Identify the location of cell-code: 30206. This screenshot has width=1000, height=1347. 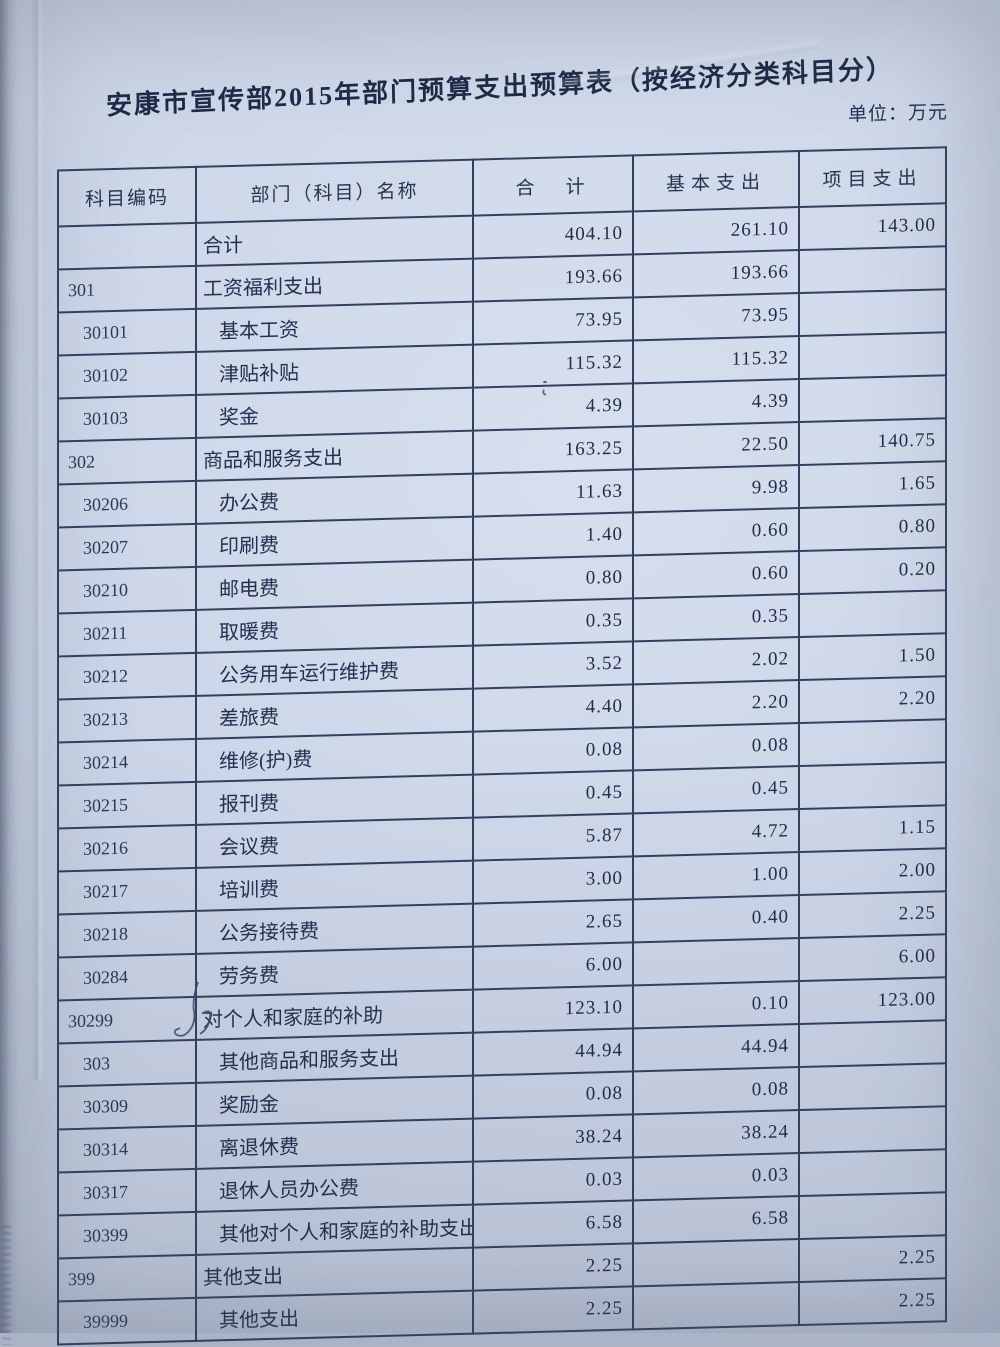
(127, 504).